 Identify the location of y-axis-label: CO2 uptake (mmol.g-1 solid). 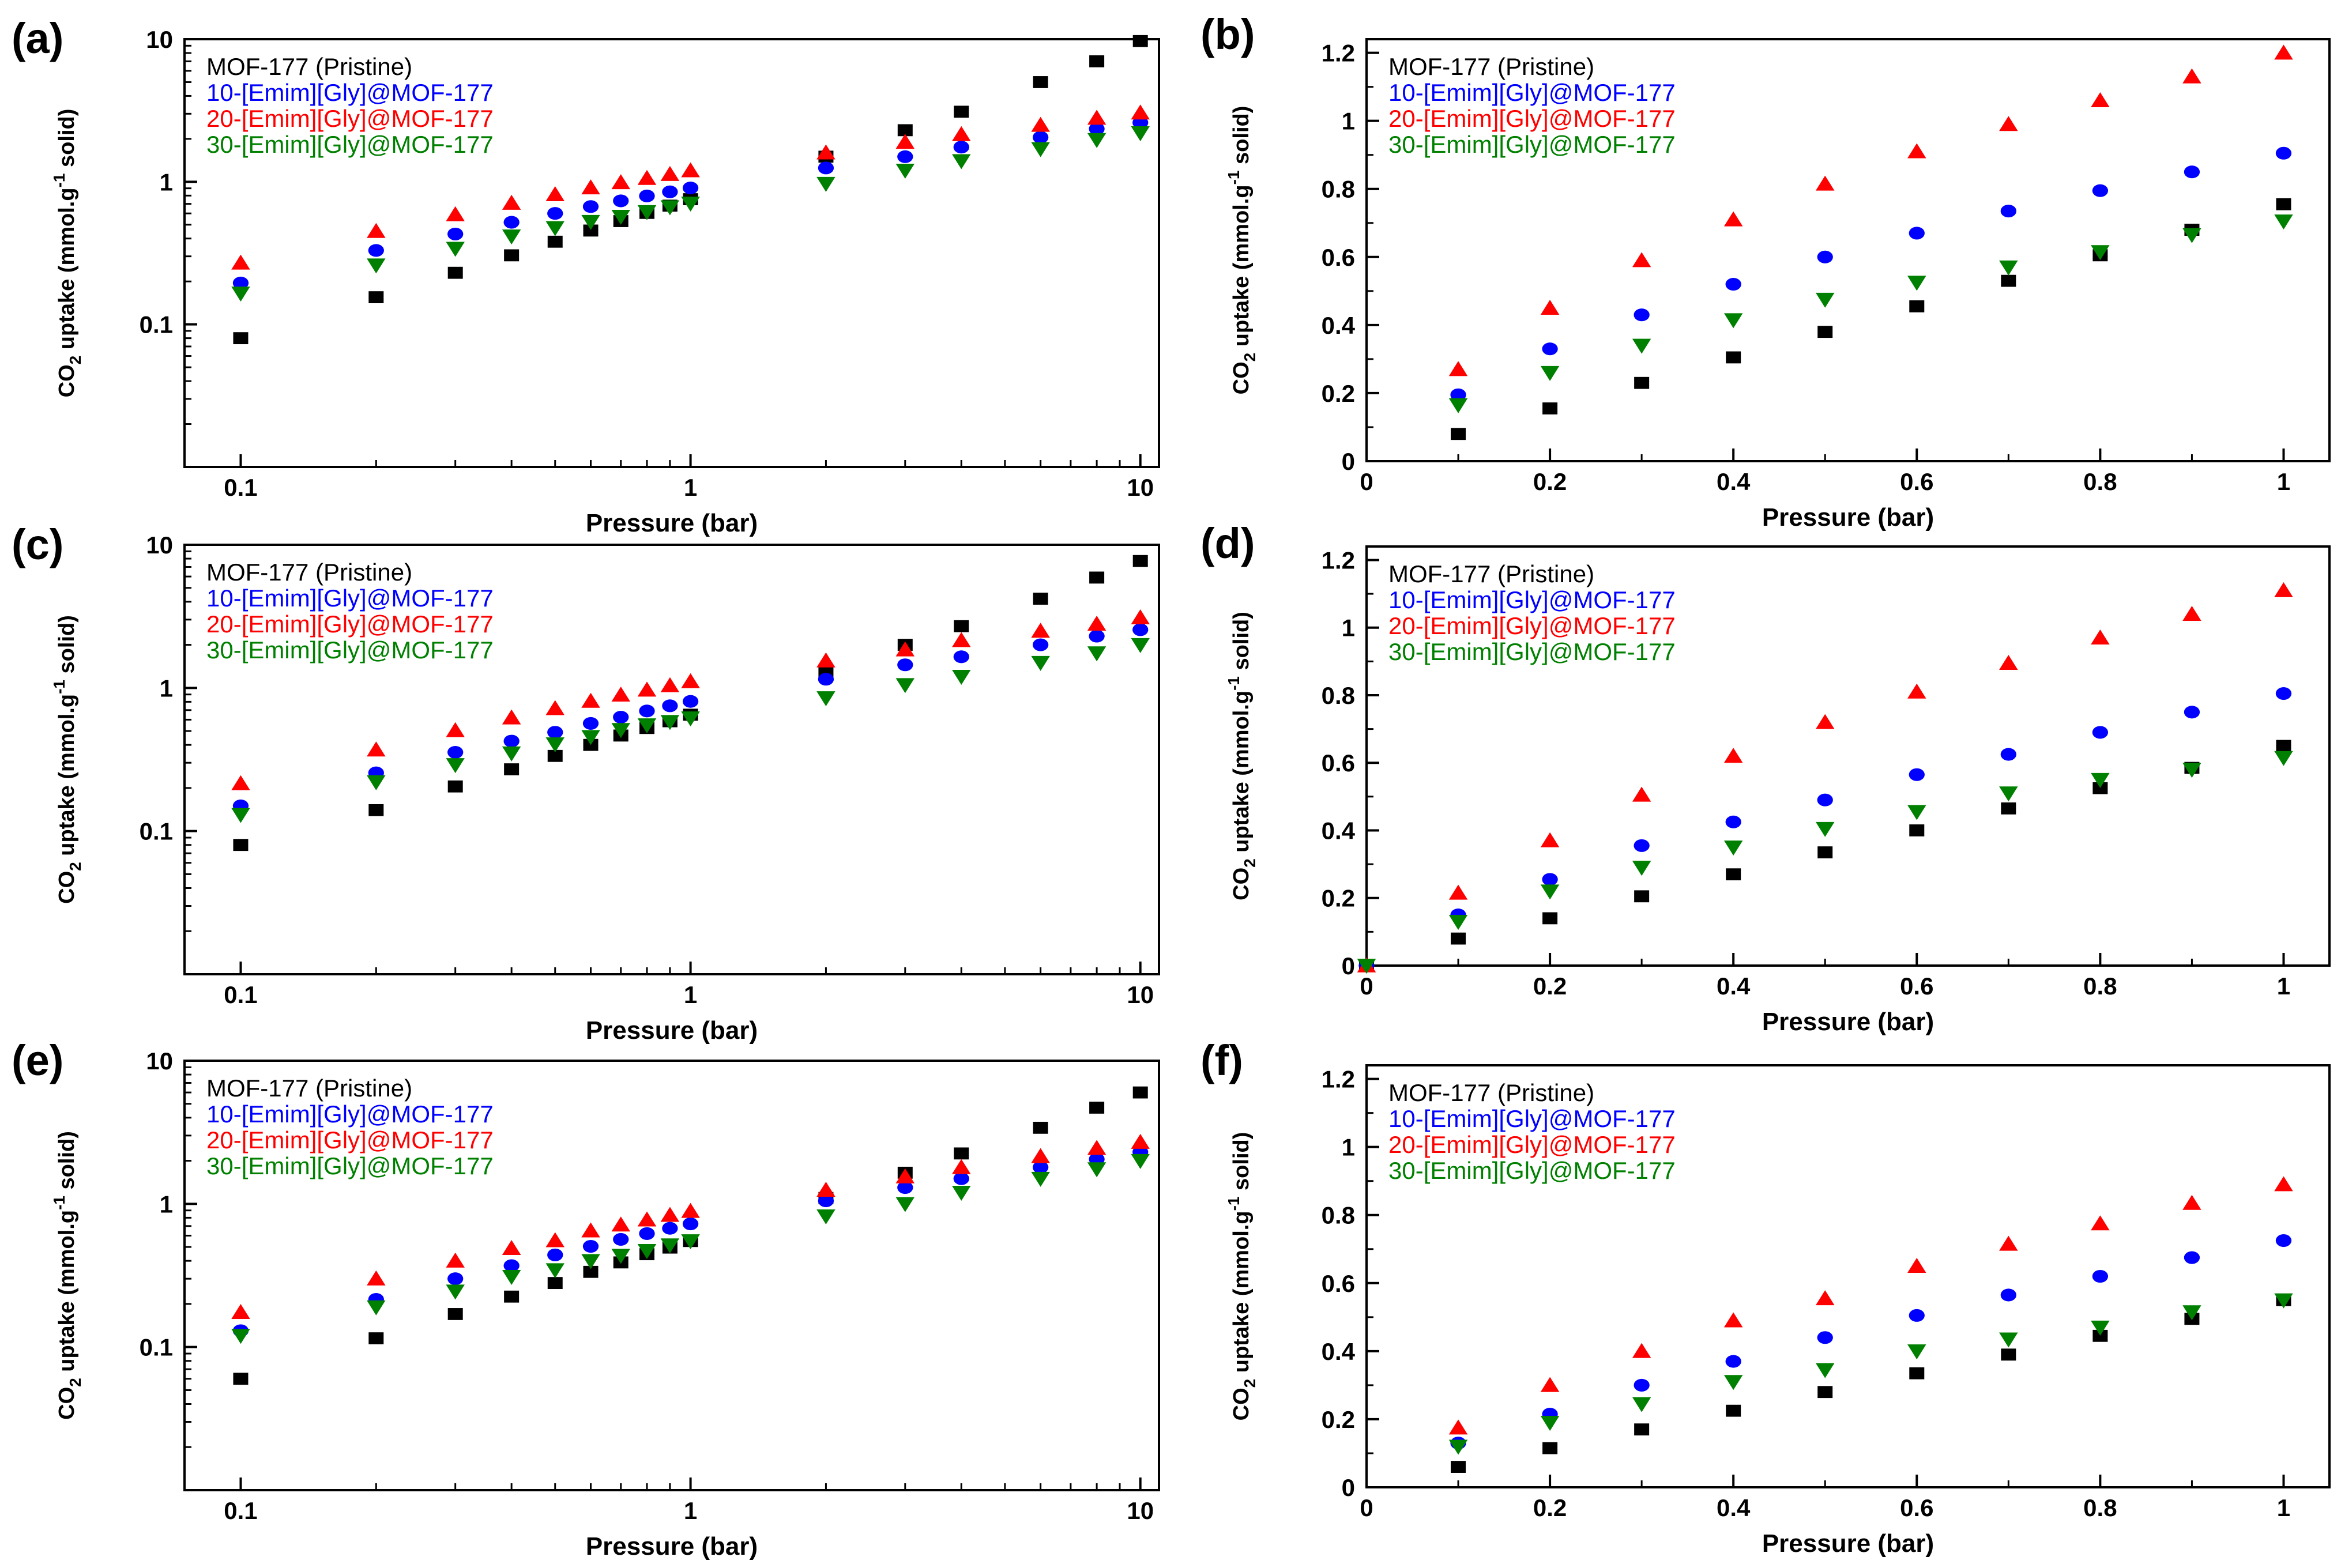
(1242, 756).